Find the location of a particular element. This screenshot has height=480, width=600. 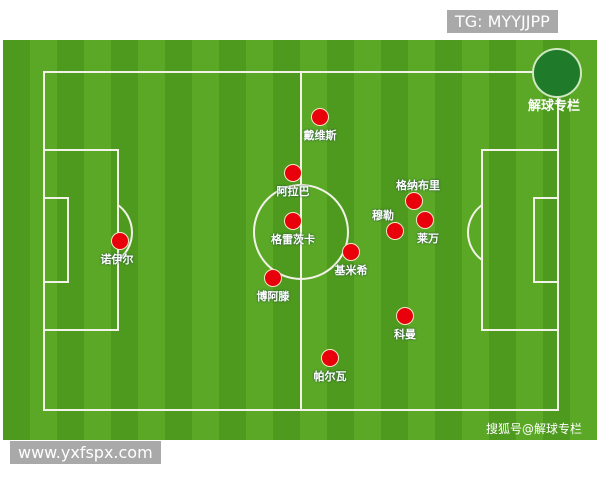

player-name: 阿拉巴 is located at coordinates (293, 191).